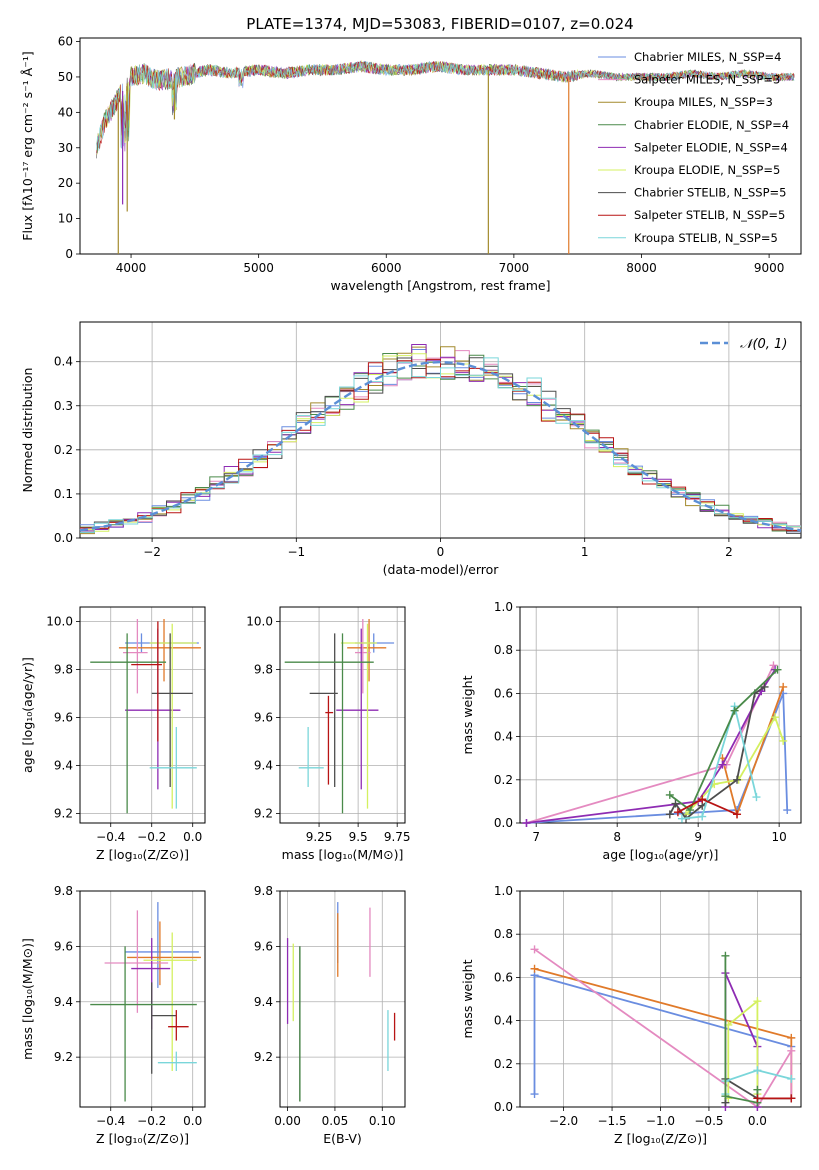  Describe the element at coordinates (152, 552) in the screenshot. I see `x-tick-label: −2` at that location.